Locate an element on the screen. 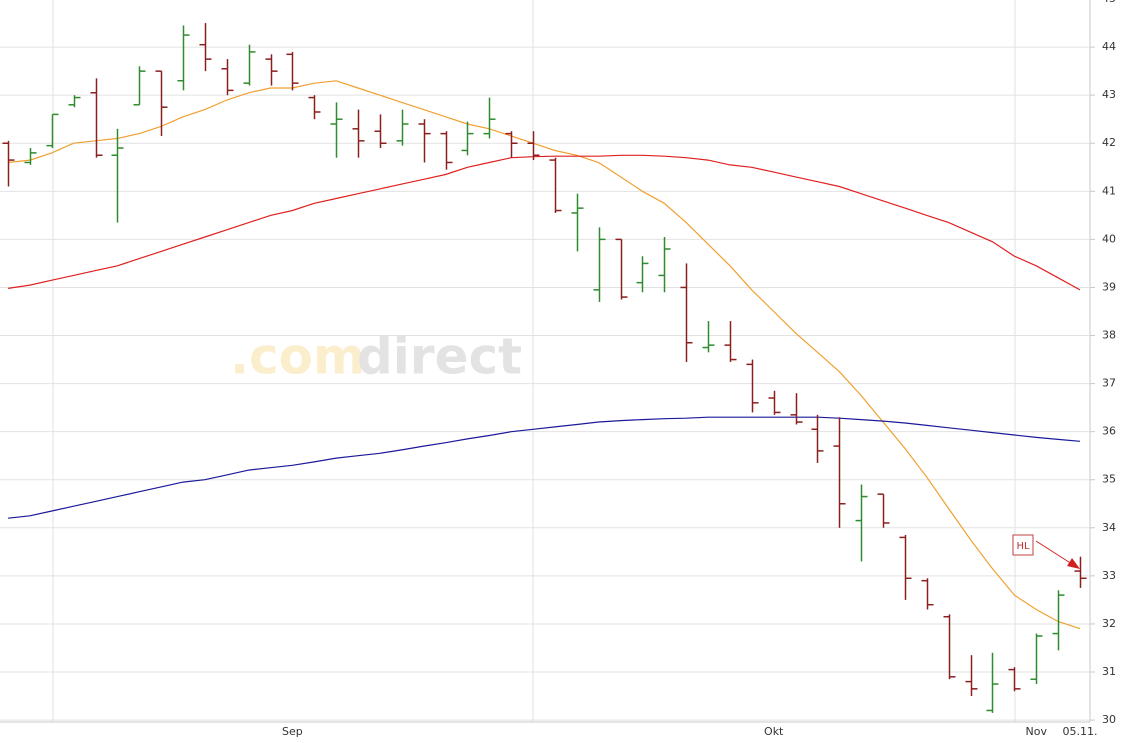 The image size is (1126, 743). y-tick-label: 41 is located at coordinates (1109, 190).